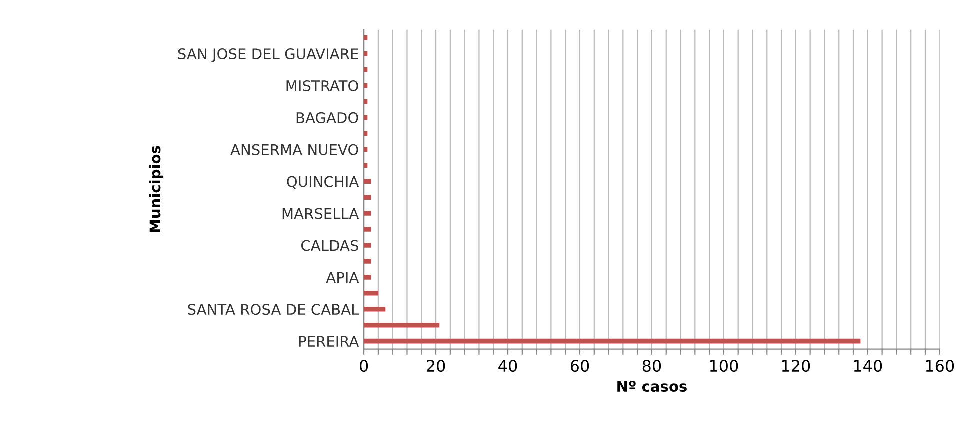 The width and height of the screenshot is (976, 426). I want to click on y-tick-label: BAGADO, so click(327, 118).